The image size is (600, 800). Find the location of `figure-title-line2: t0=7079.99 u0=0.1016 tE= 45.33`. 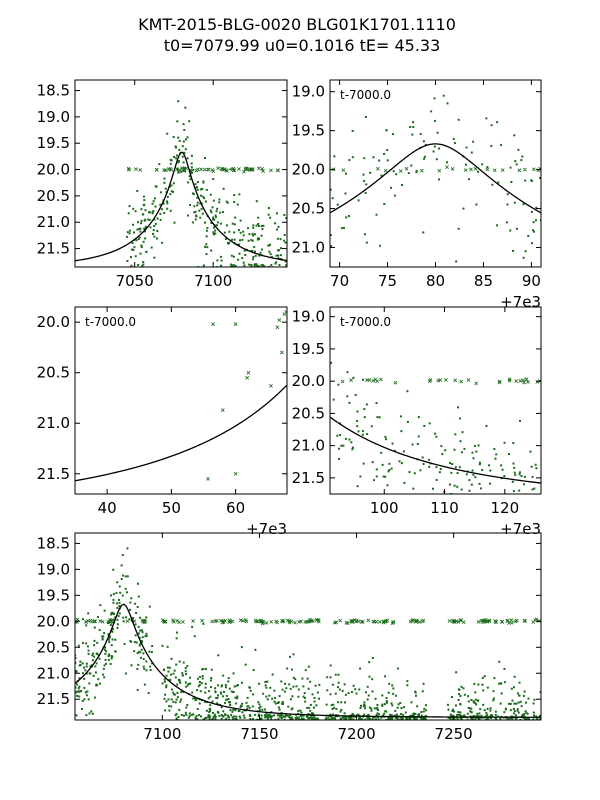

figure-title-line2: t0=7079.99 u0=0.1016 tE= 45.33 is located at coordinates (302, 45).